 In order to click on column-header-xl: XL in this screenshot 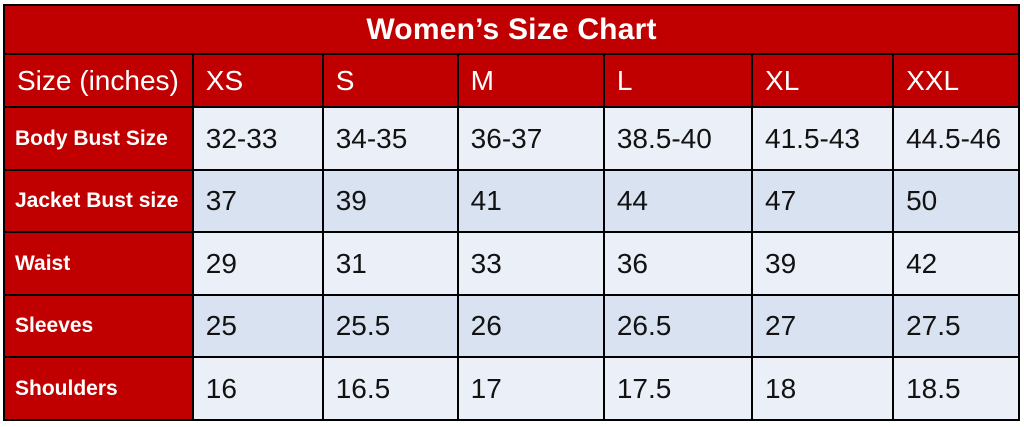, I will do `click(823, 81)`.